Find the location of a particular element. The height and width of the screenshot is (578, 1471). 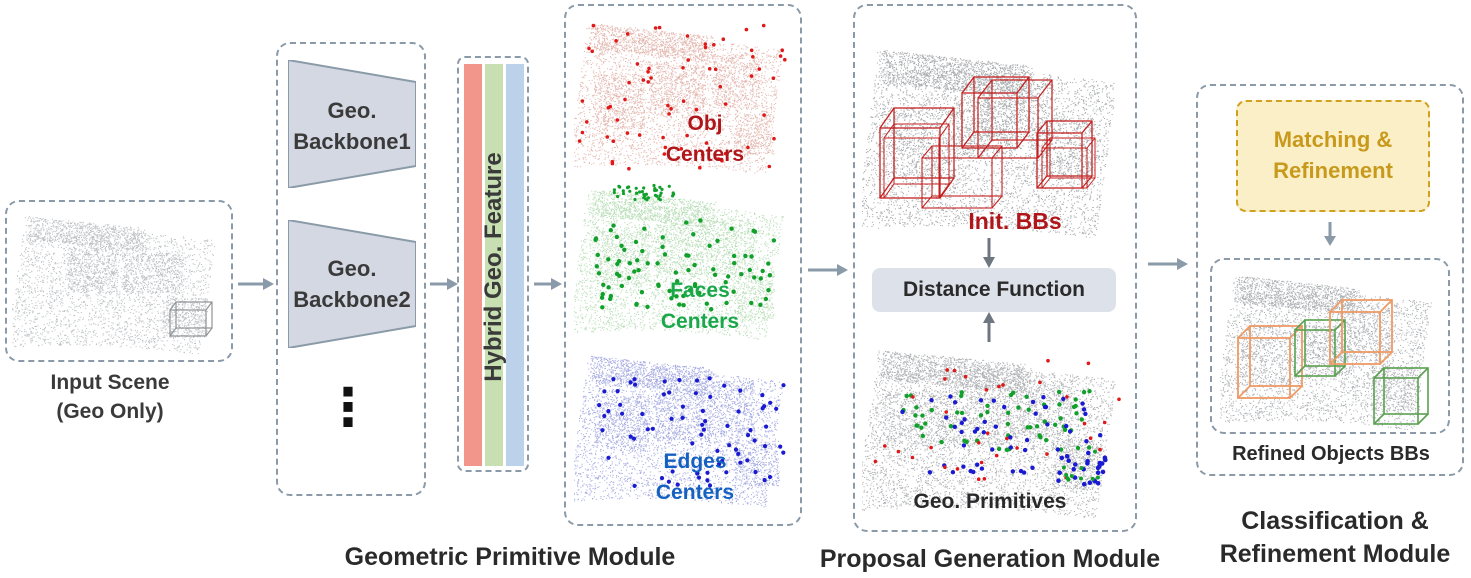

primitive-module-box is located at coordinates (683, 265).